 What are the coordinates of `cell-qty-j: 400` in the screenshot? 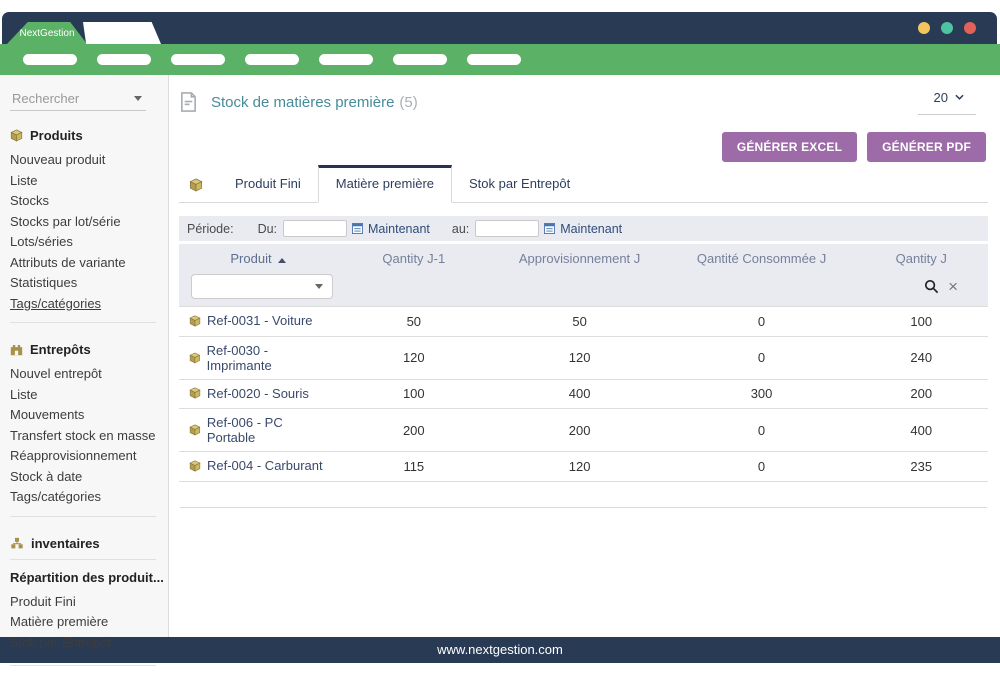 It's located at (921, 430).